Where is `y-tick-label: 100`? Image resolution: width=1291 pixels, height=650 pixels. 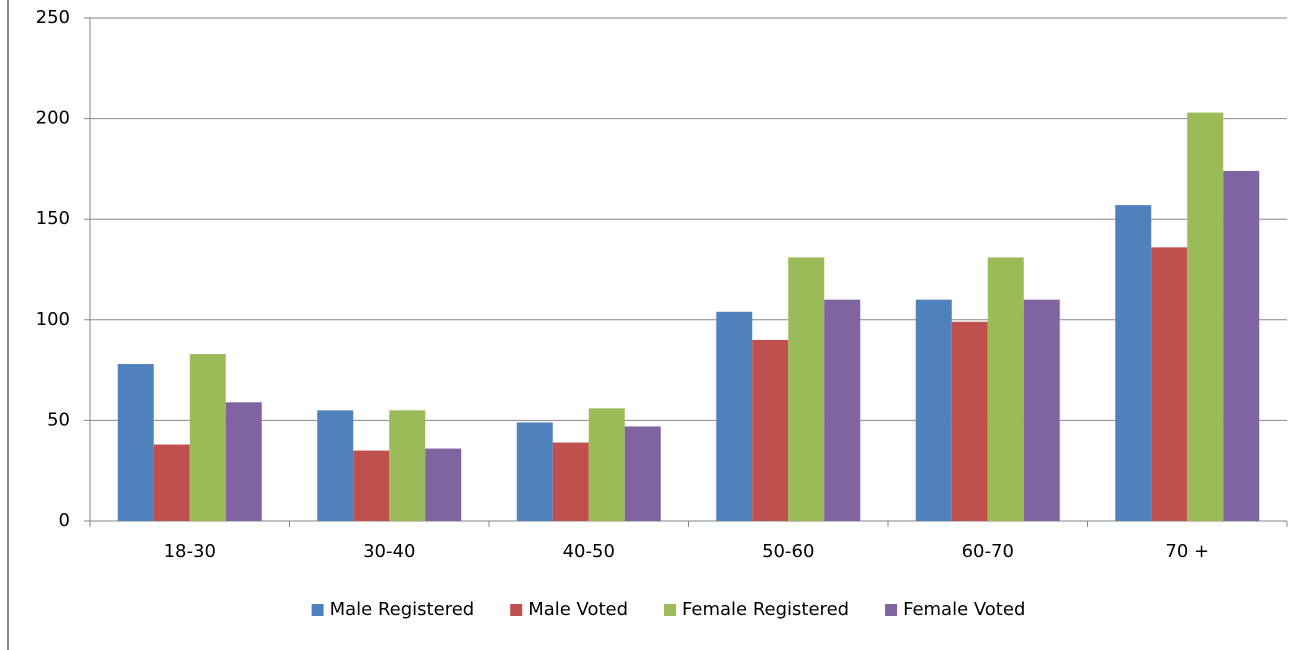 y-tick-label: 100 is located at coordinates (53, 319).